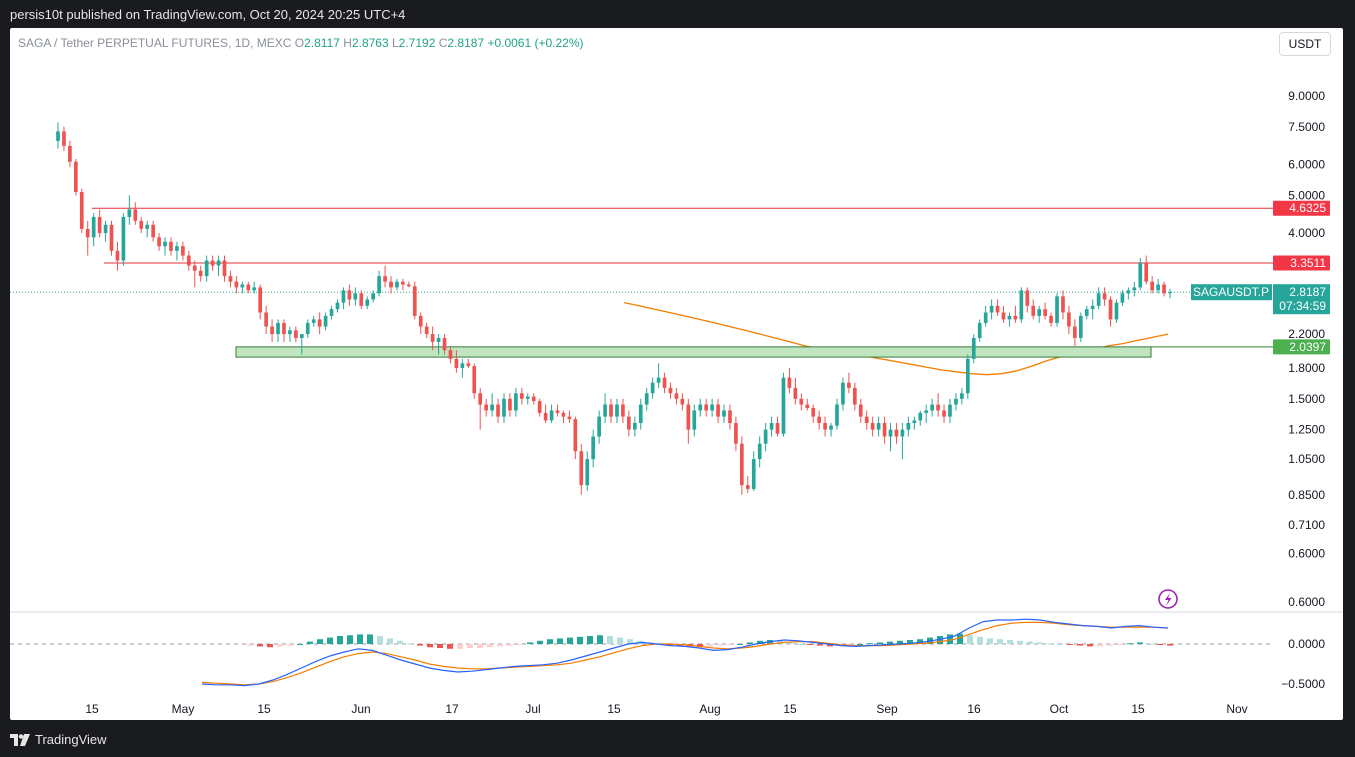  What do you see at coordinates (370, 43) in the screenshot?
I see `high-value: 2.8763` at bounding box center [370, 43].